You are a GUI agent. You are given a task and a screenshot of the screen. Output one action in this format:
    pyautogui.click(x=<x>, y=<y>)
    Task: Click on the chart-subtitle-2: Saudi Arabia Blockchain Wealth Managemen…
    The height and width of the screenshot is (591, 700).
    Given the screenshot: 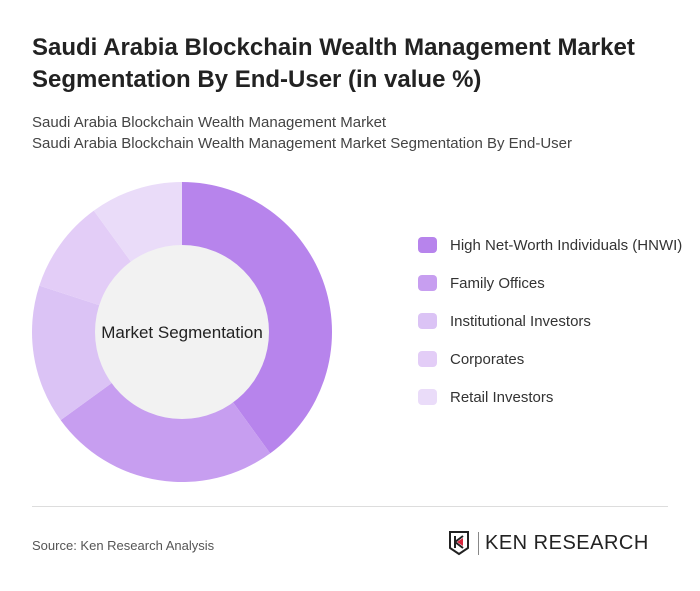 What is the action you would take?
    pyautogui.click(x=302, y=143)
    